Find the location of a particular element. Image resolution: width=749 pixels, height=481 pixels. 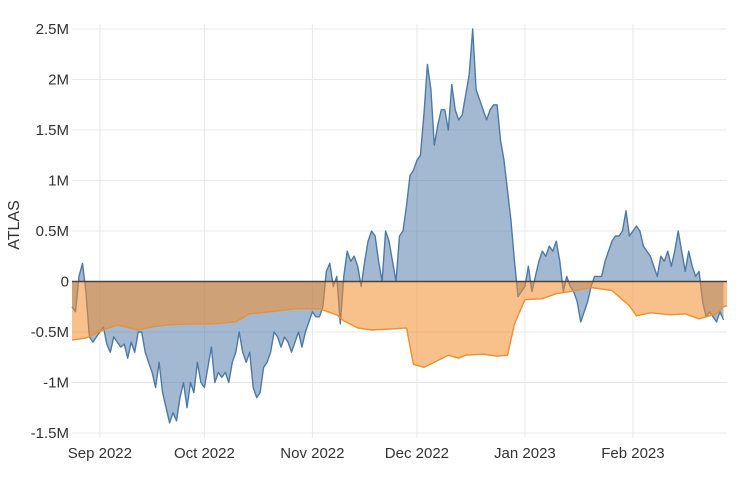

y-tick-label: -0.5M is located at coordinates (50, 332).